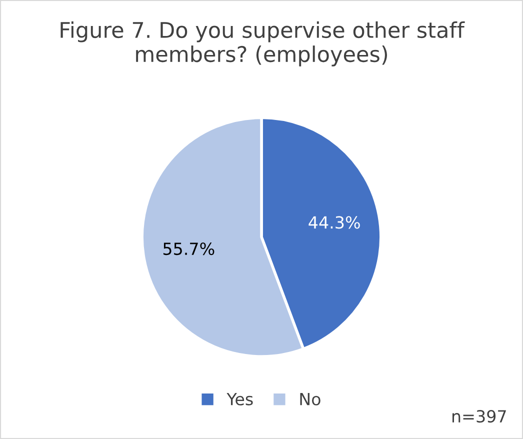 This screenshot has height=439, width=523. What do you see at coordinates (262, 43) in the screenshot?
I see `chart-title: Figure 7. Do you supervise other staff members? (employees)` at bounding box center [262, 43].